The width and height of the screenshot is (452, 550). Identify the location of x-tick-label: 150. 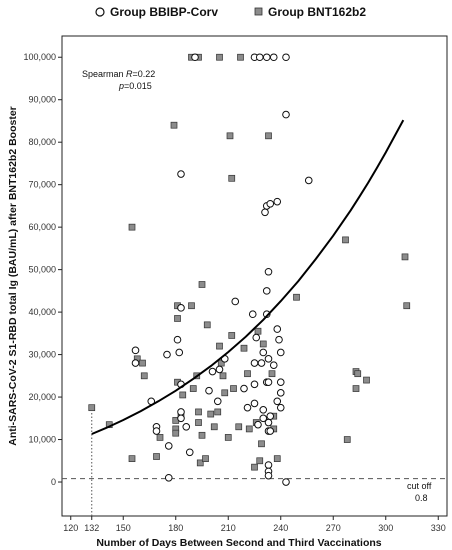
(123, 528).